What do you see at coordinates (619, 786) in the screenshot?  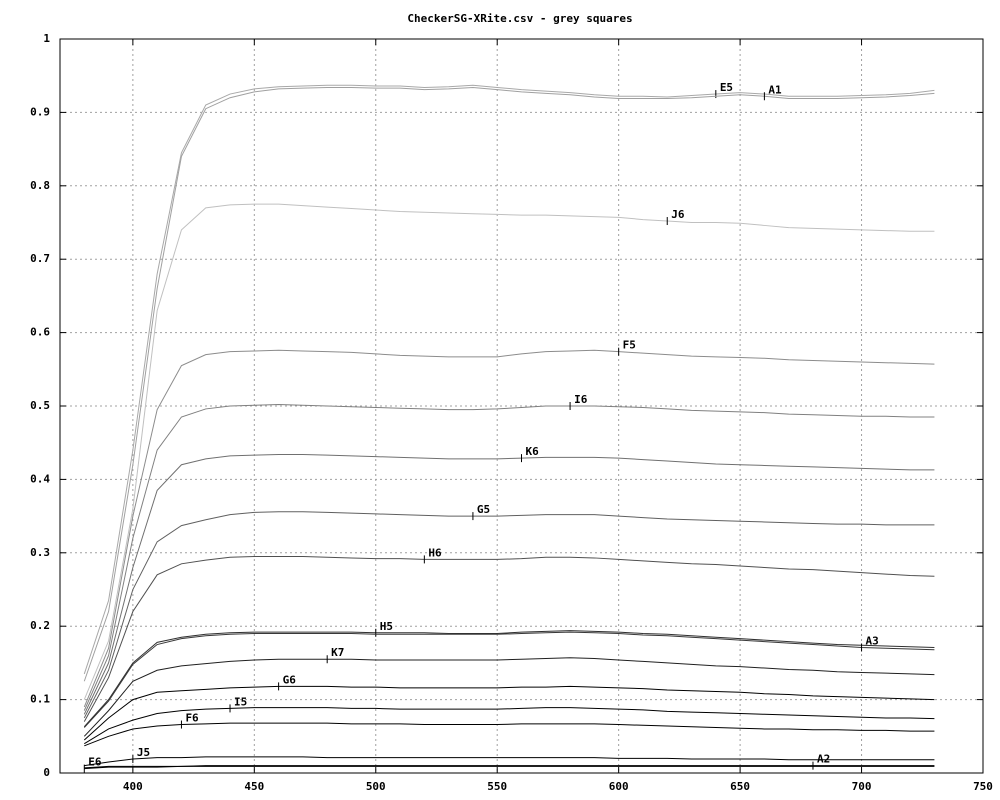 I see `x-tick-label: 600` at bounding box center [619, 786].